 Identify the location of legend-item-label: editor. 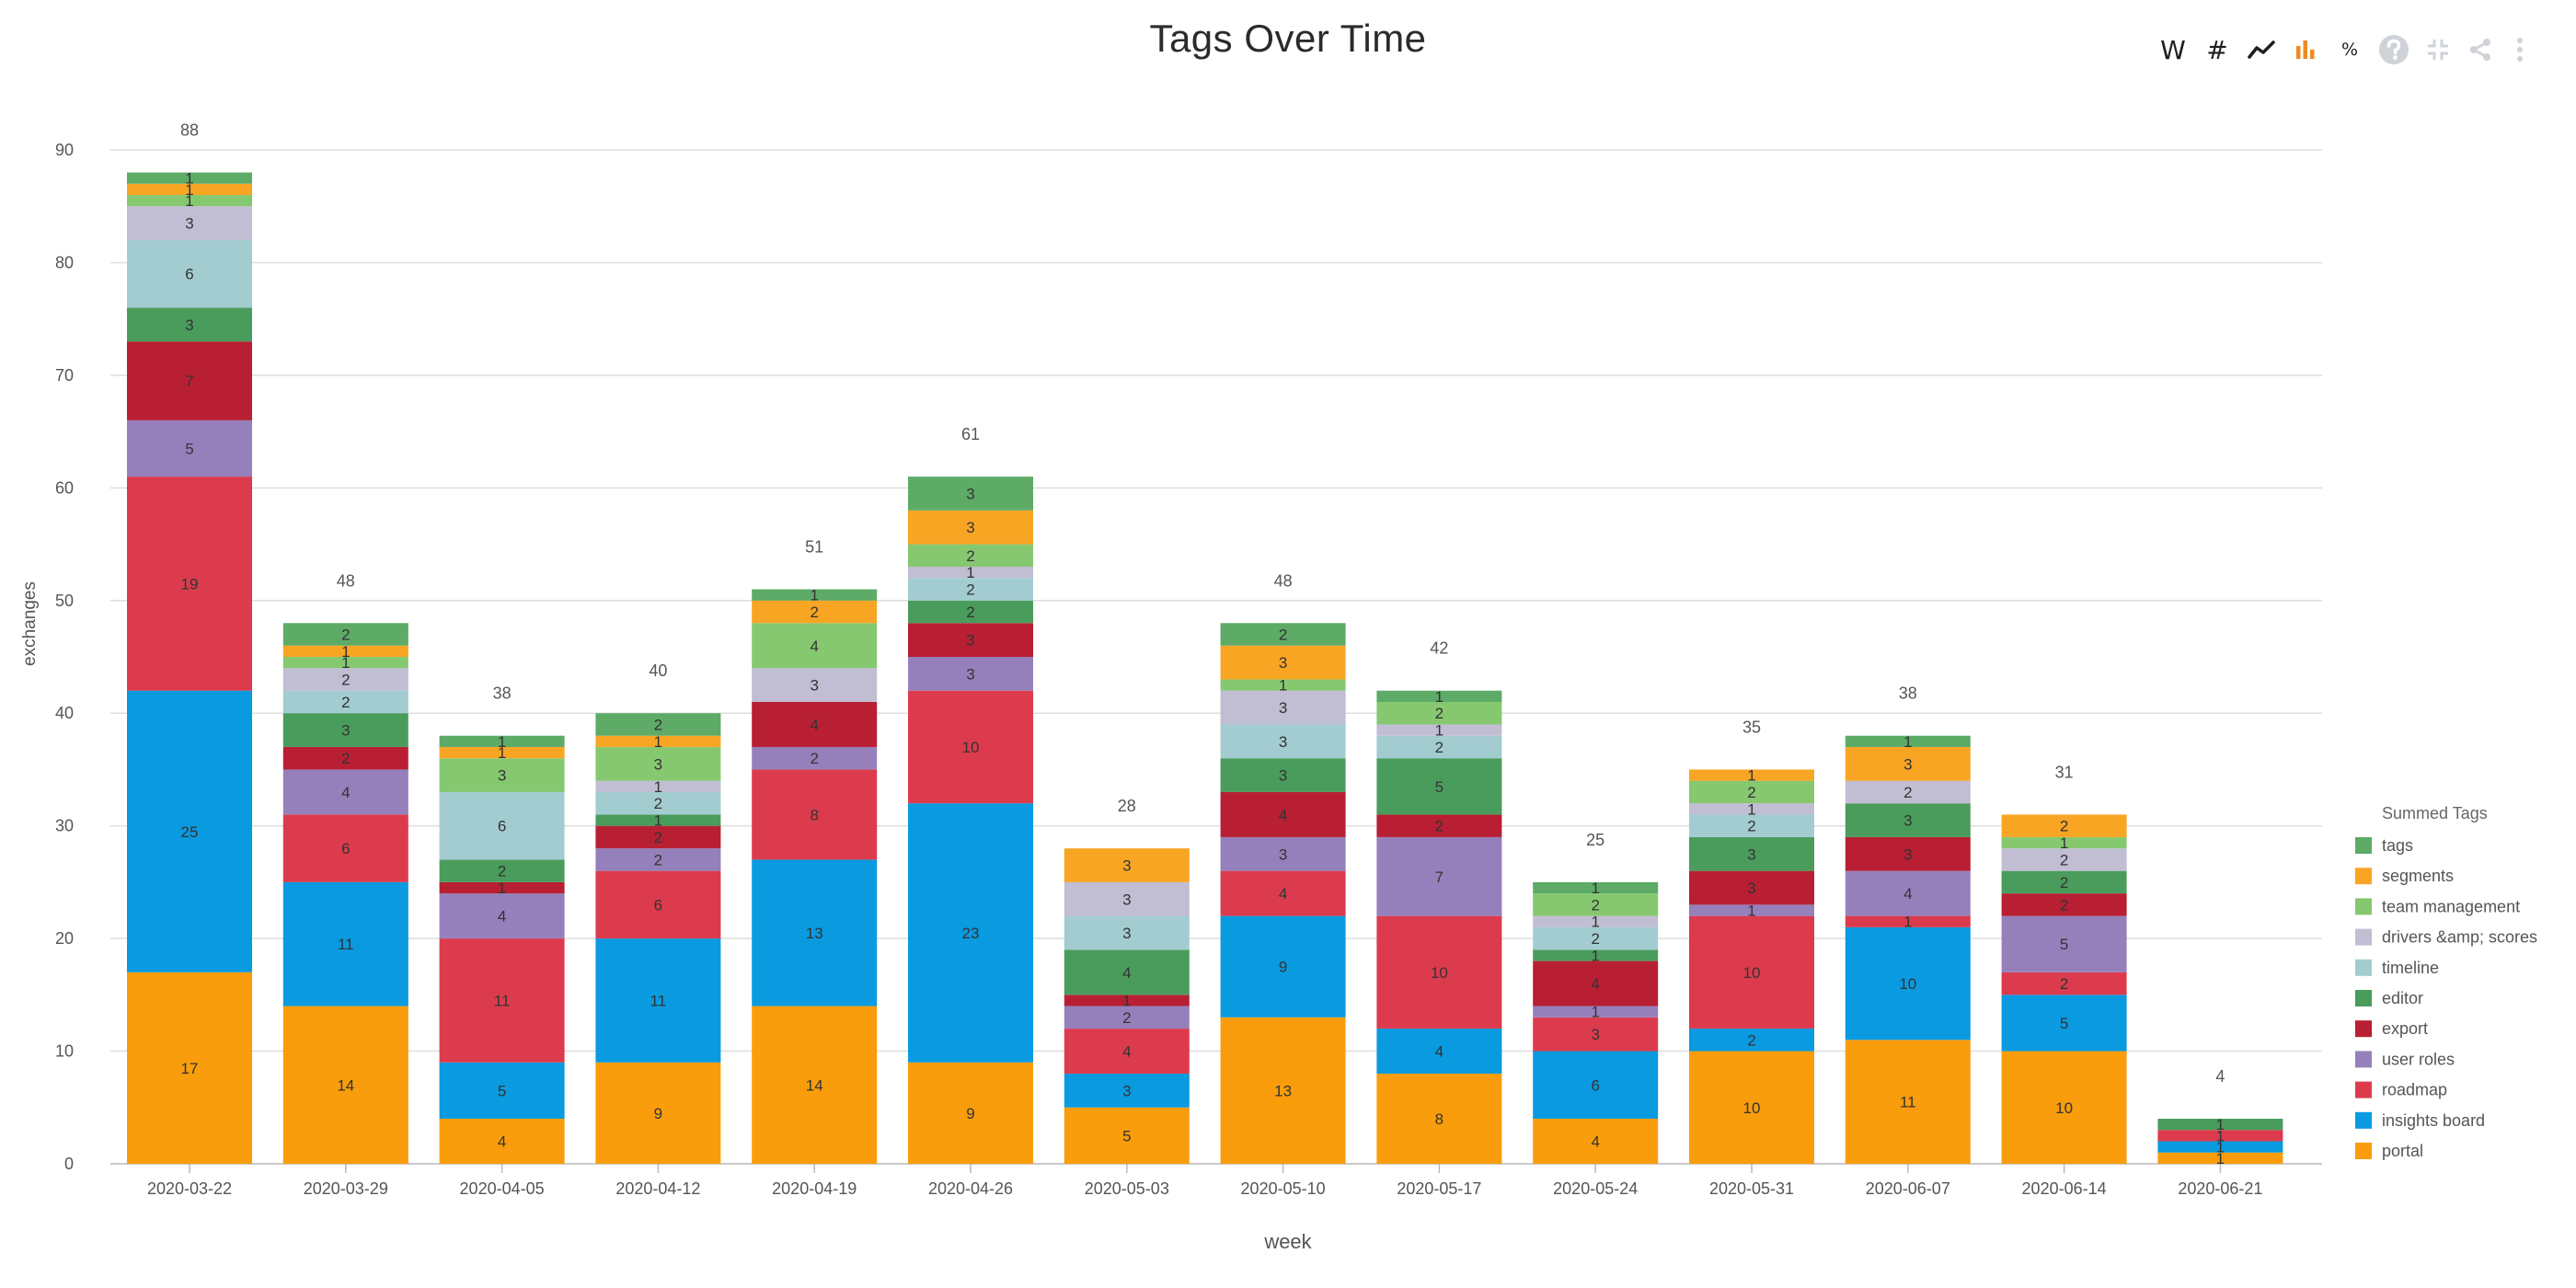
(2402, 998).